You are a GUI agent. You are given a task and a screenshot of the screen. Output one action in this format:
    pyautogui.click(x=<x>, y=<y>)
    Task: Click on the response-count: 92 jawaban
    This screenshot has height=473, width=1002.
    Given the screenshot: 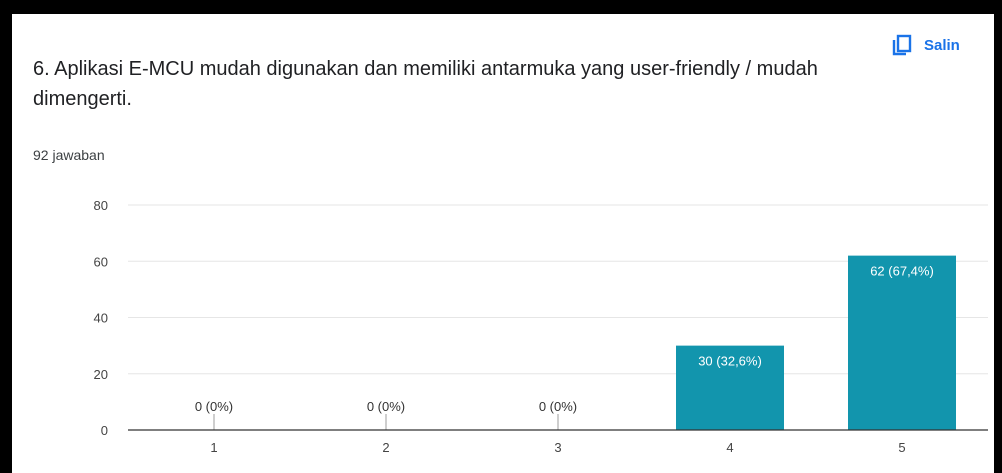 What is the action you would take?
    pyautogui.click(x=69, y=155)
    